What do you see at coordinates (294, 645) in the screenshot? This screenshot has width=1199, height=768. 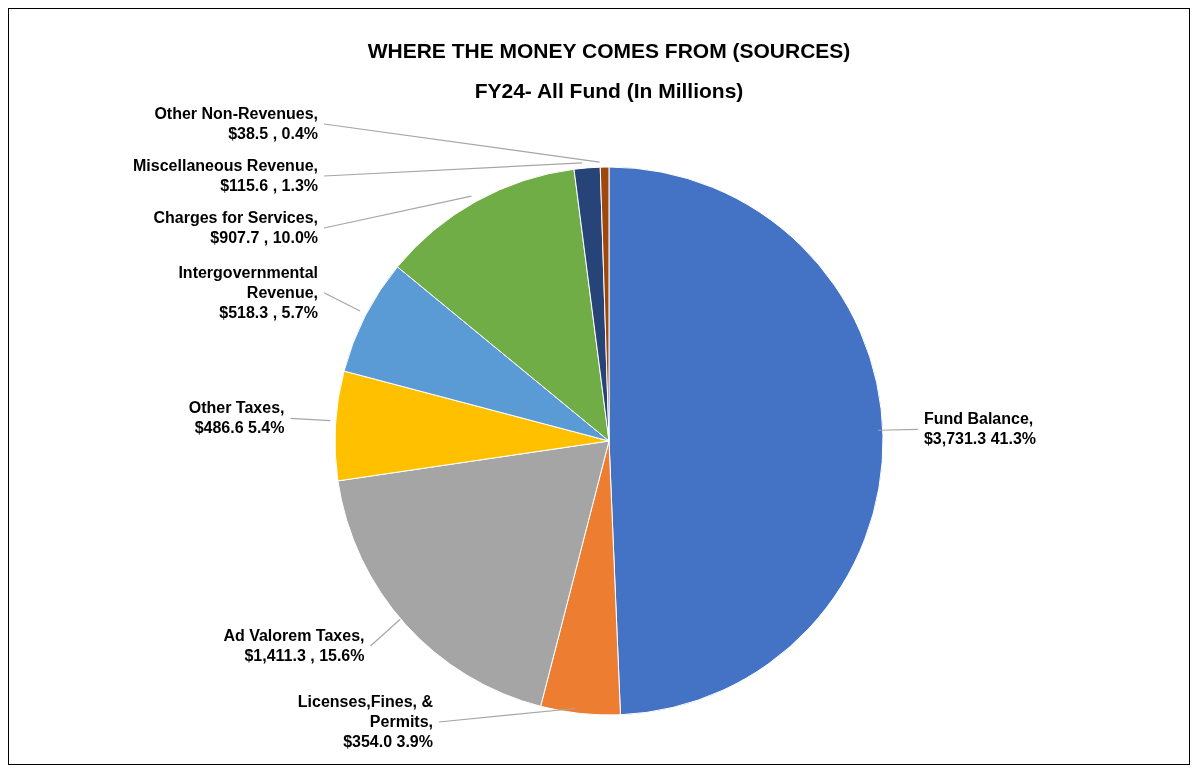 I see `slice-label: Ad Valorem Taxes, $1,411.3 , 15.6%` at bounding box center [294, 645].